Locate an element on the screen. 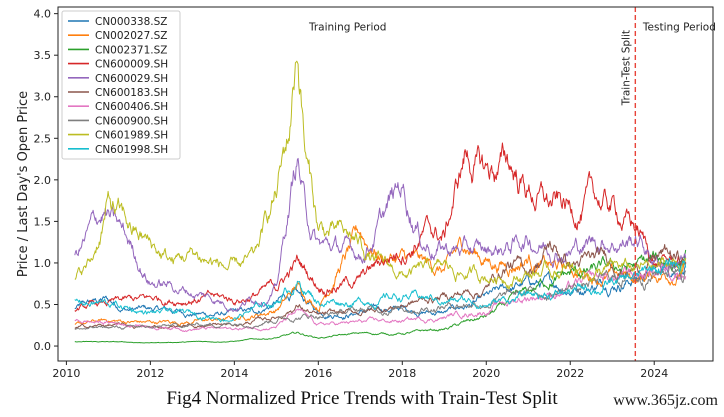  legend-item-label: CN600406.SH is located at coordinates (131, 107).